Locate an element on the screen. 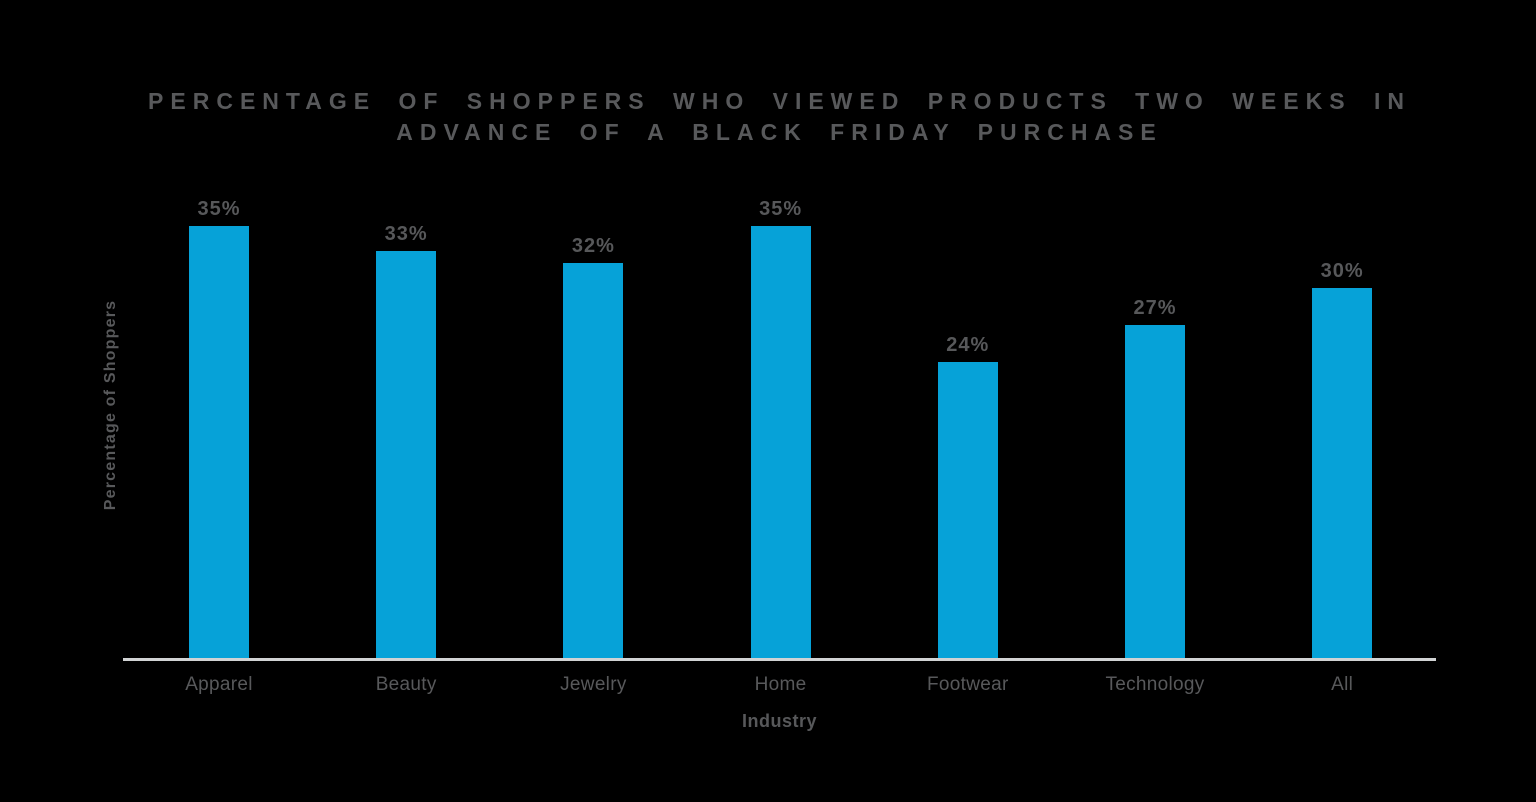 Image resolution: width=1536 pixels, height=802 pixels. bar-footwear is located at coordinates (967, 511).